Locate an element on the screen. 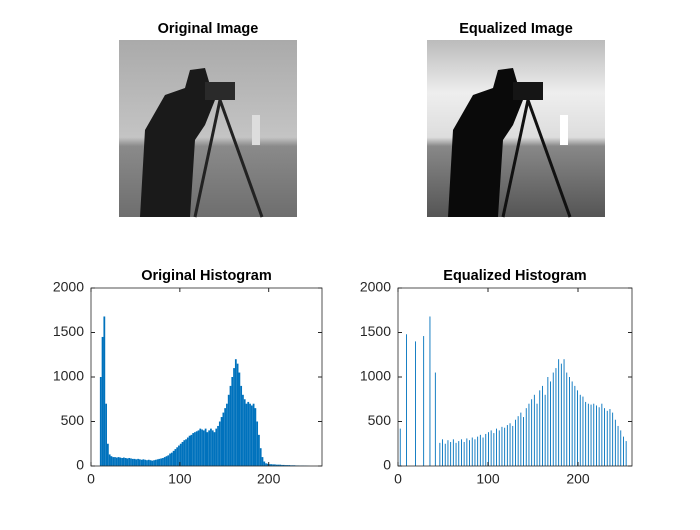 Image resolution: width=700 pixels, height=530 pixels. x-tick-label: 100 is located at coordinates (488, 479).